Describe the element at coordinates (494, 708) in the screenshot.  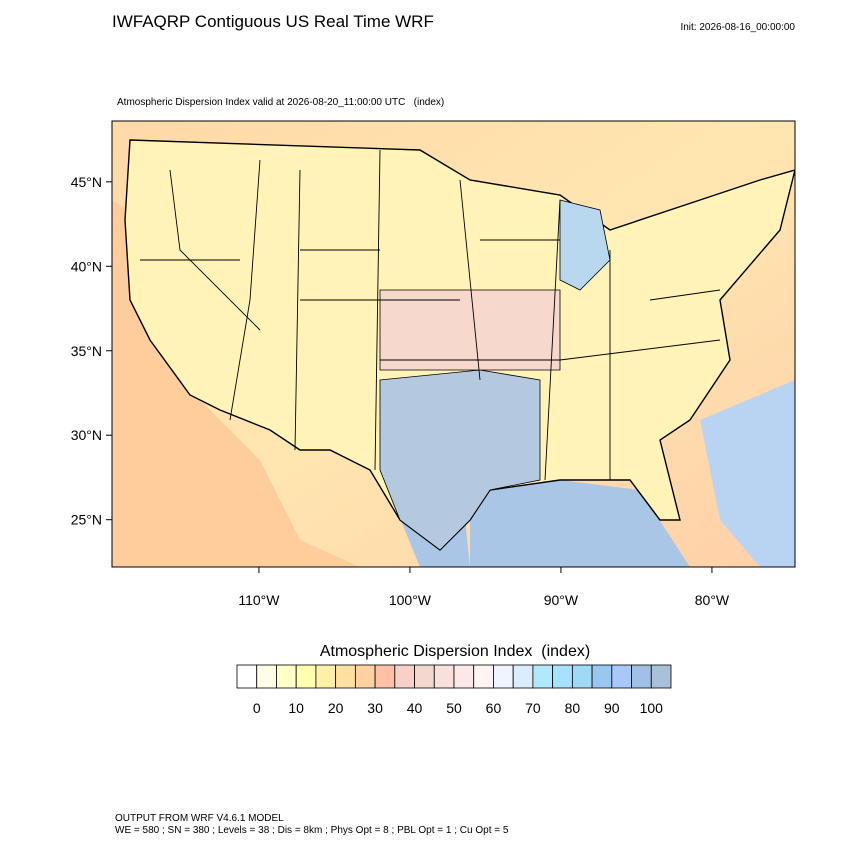
I see `colorbar-tick-label: 60` at that location.